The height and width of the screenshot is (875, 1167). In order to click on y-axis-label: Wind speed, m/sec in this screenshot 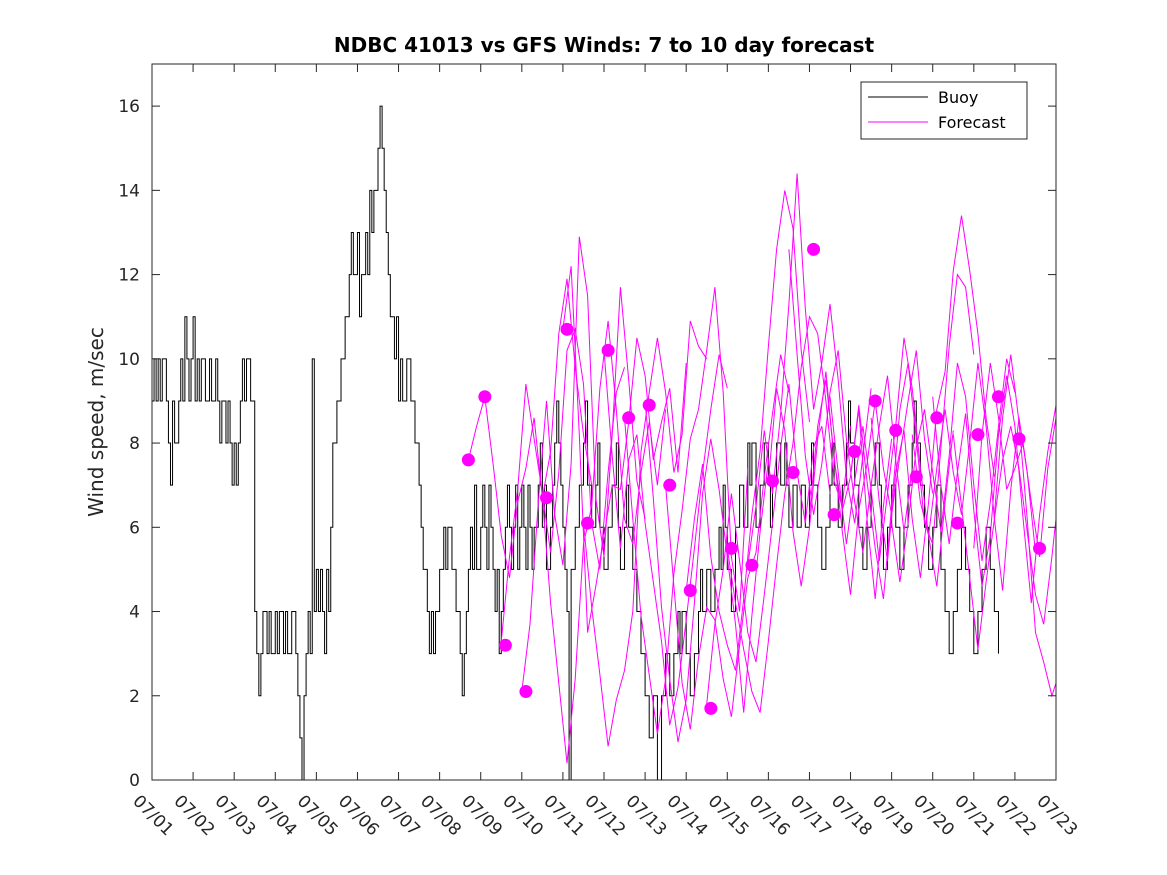, I will do `click(96, 422)`.